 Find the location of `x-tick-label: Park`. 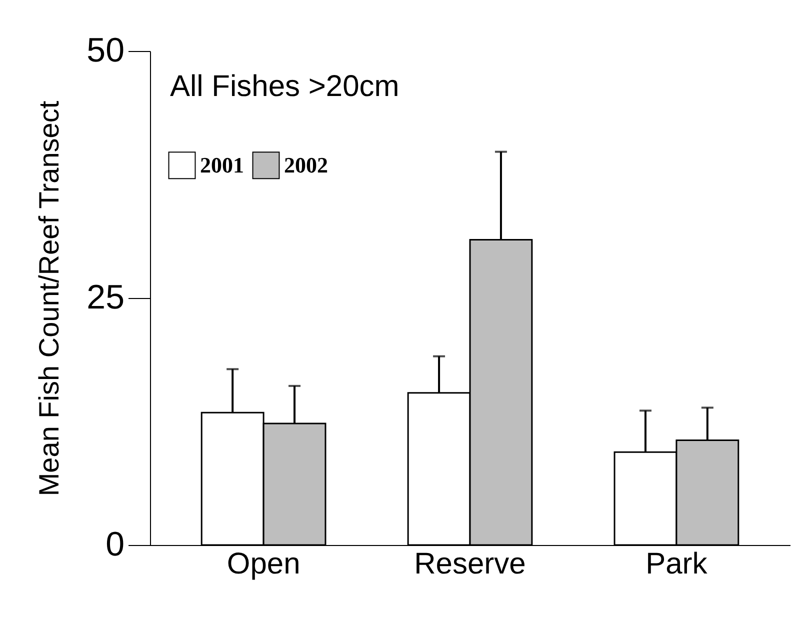

x-tick-label: Park is located at coordinates (677, 564).